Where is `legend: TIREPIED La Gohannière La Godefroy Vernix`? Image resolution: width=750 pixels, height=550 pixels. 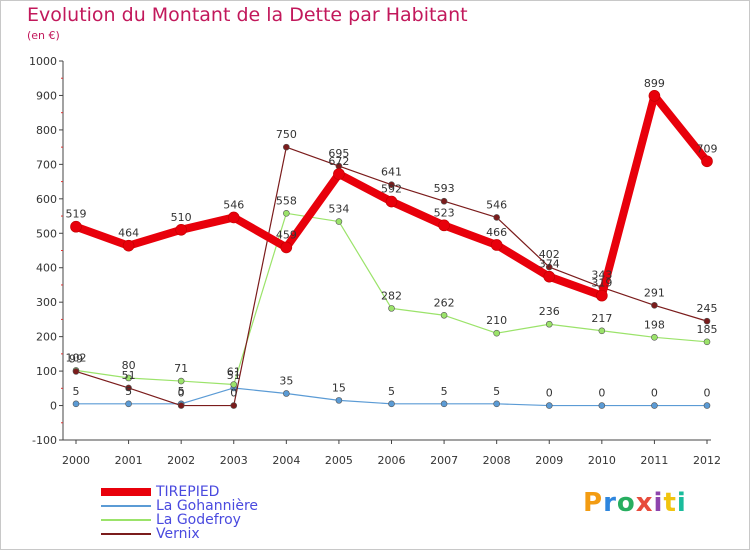 legend: TIREPIED La Gohannière La Godefroy Vernix is located at coordinates (179, 513).